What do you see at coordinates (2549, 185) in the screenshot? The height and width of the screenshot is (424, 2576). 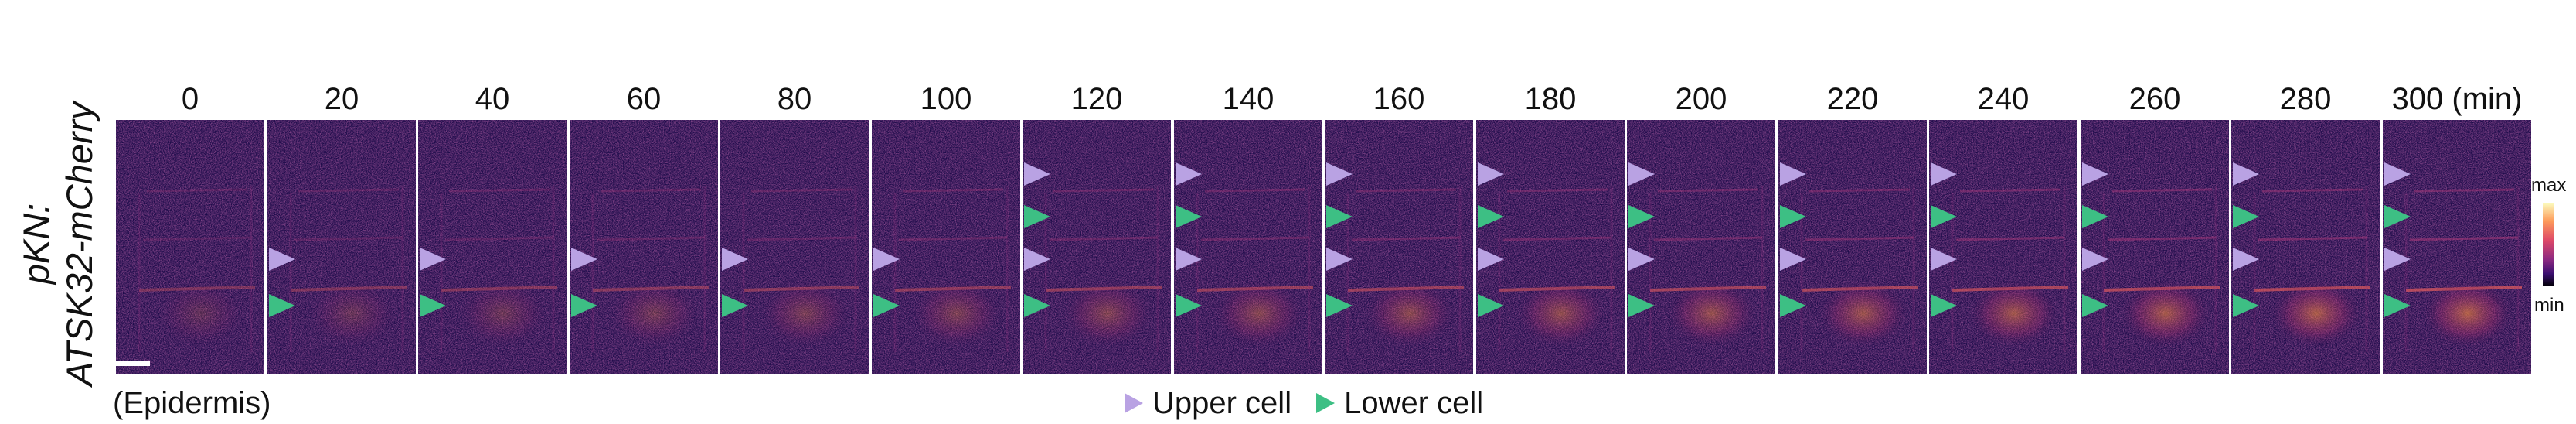 I see `colorbar-max-label: max` at bounding box center [2549, 185].